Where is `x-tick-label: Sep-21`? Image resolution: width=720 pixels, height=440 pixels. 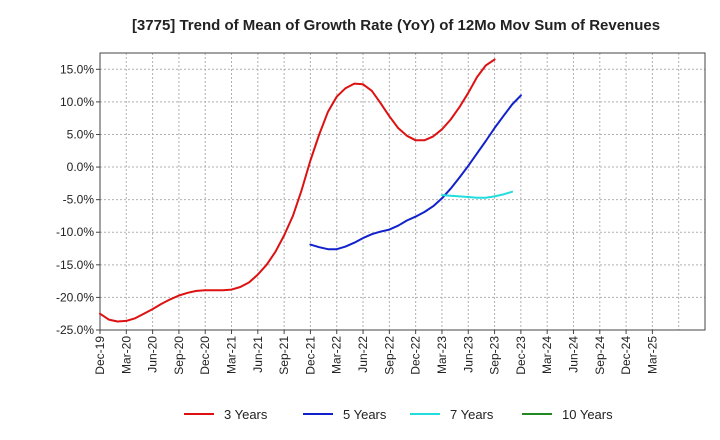
x-tick-label: Sep-21 is located at coordinates (284, 355).